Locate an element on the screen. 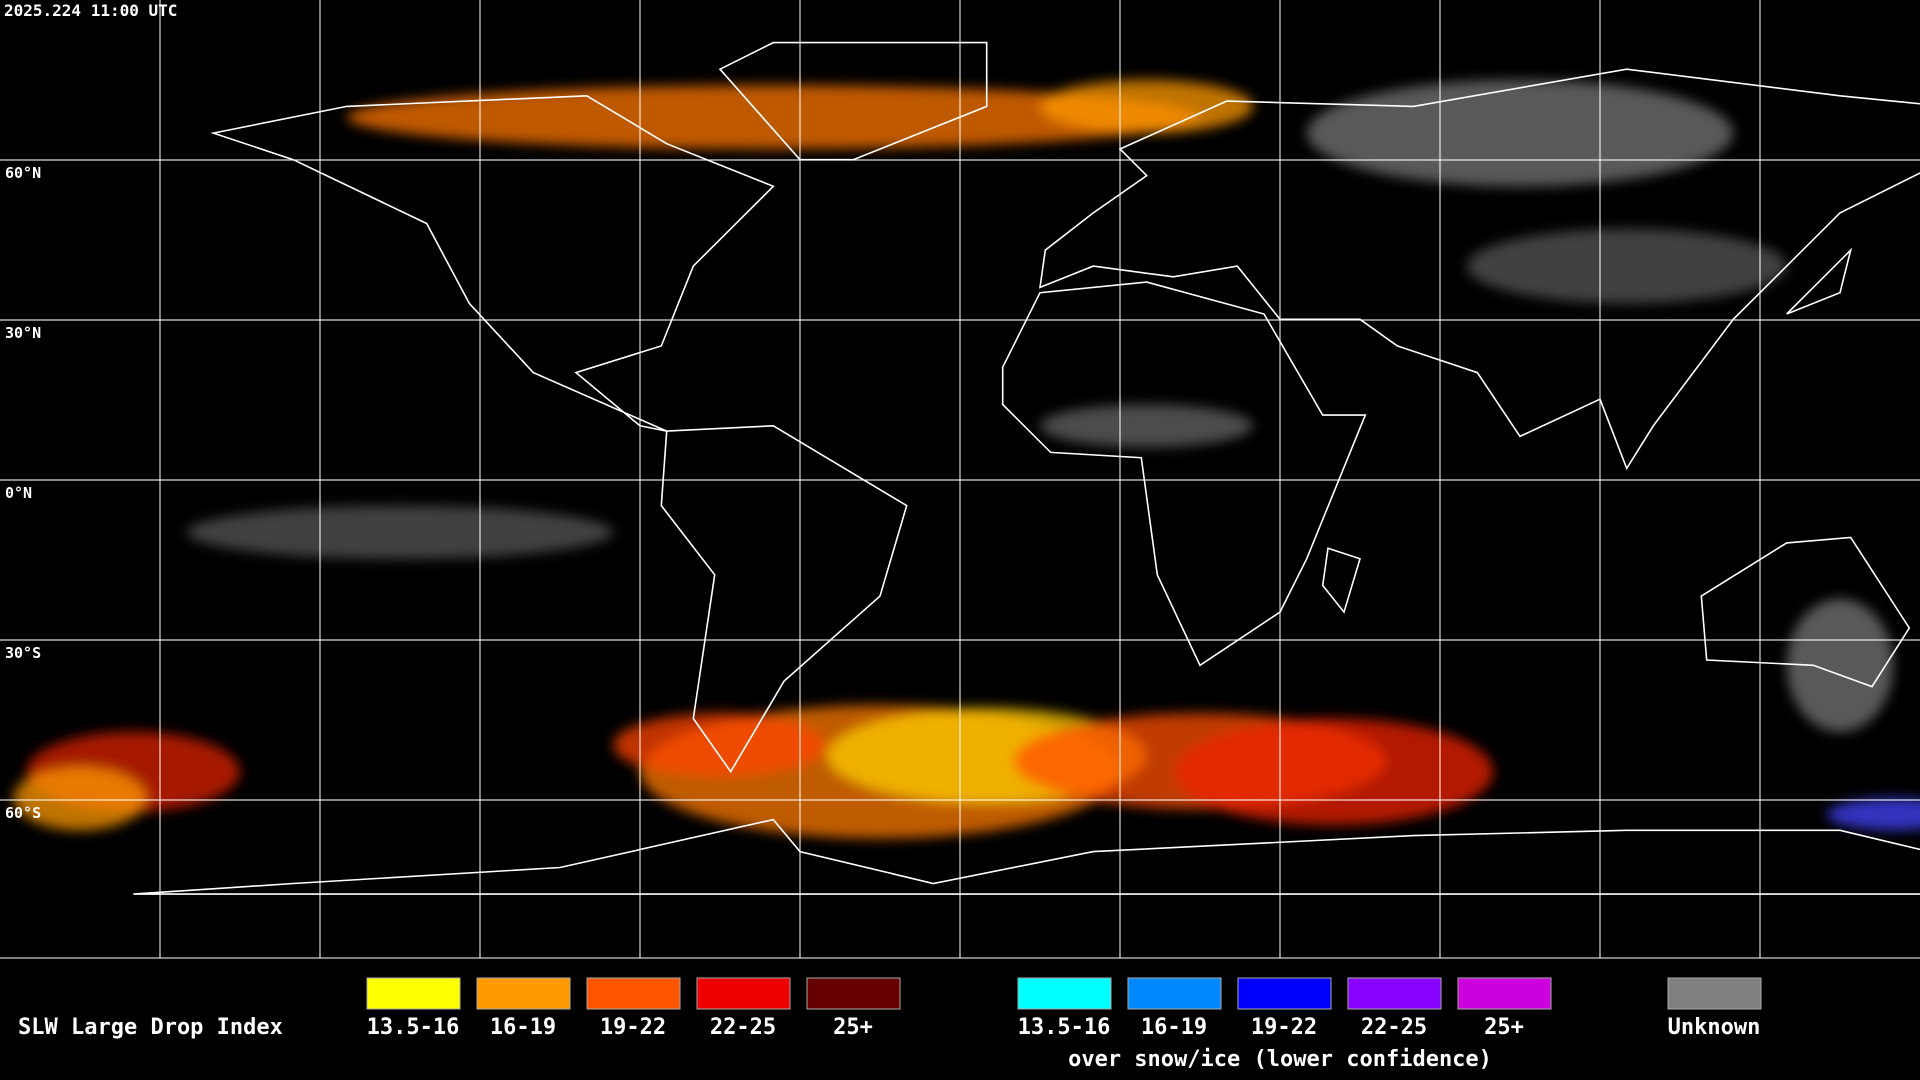 This screenshot has width=1920, height=1080. latitude-label: 60°N is located at coordinates (23, 173).